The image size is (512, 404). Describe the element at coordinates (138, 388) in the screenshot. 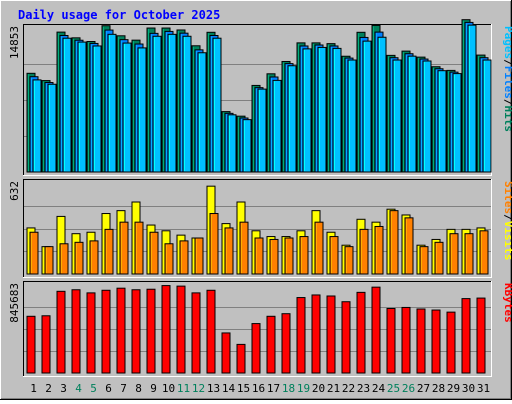

I see `day-label-8: 8` at that location.